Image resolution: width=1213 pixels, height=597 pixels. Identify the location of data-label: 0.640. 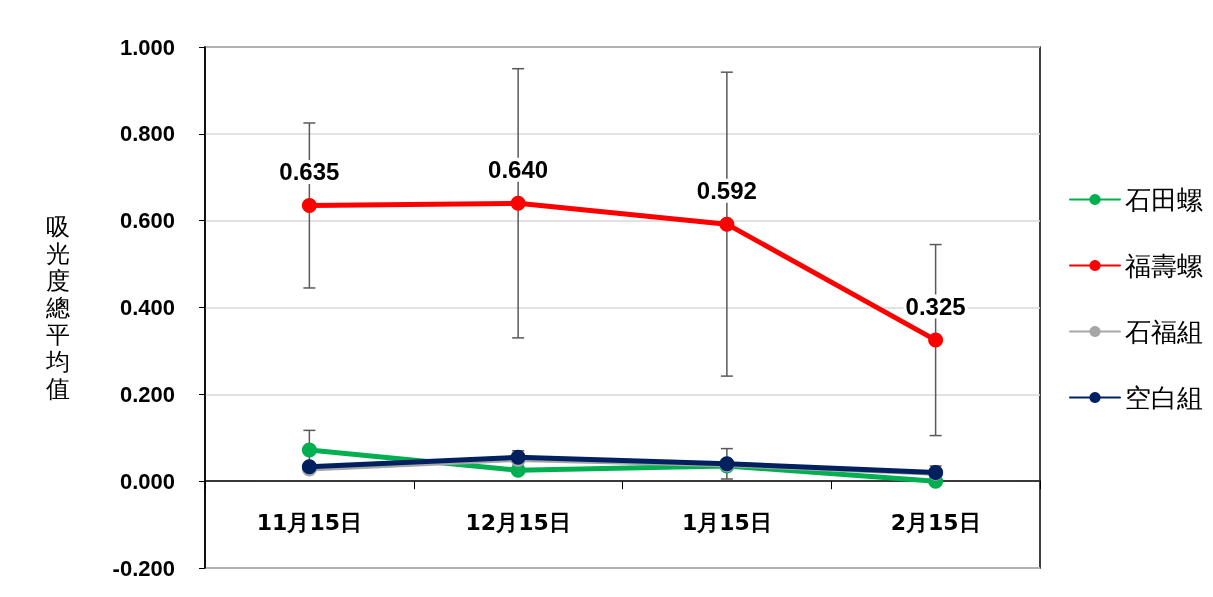
(518, 170).